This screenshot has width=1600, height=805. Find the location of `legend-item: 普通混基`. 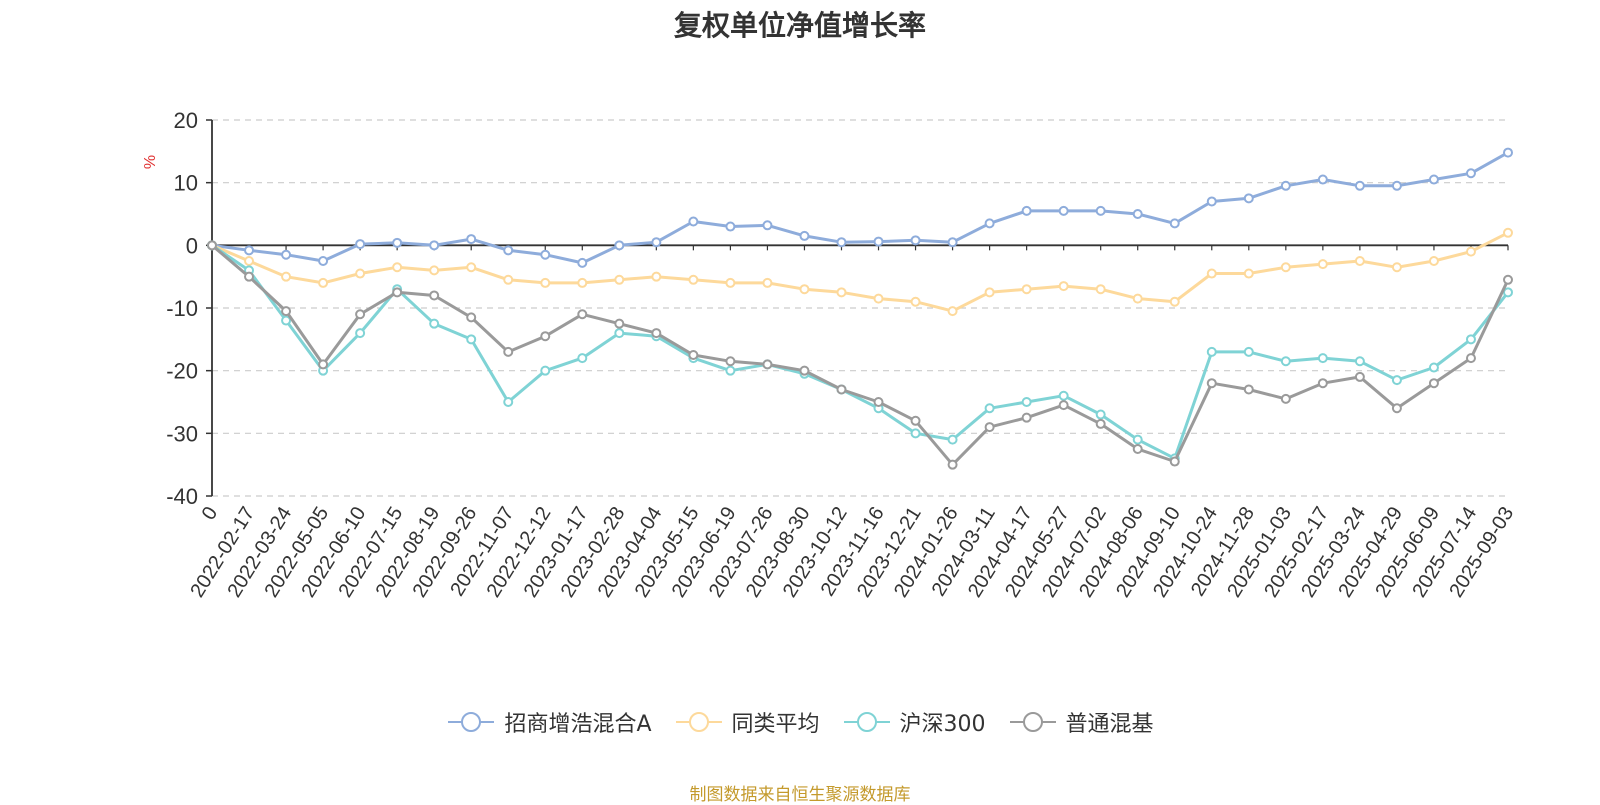

legend-item: 普通混基 is located at coordinates (1081, 722).